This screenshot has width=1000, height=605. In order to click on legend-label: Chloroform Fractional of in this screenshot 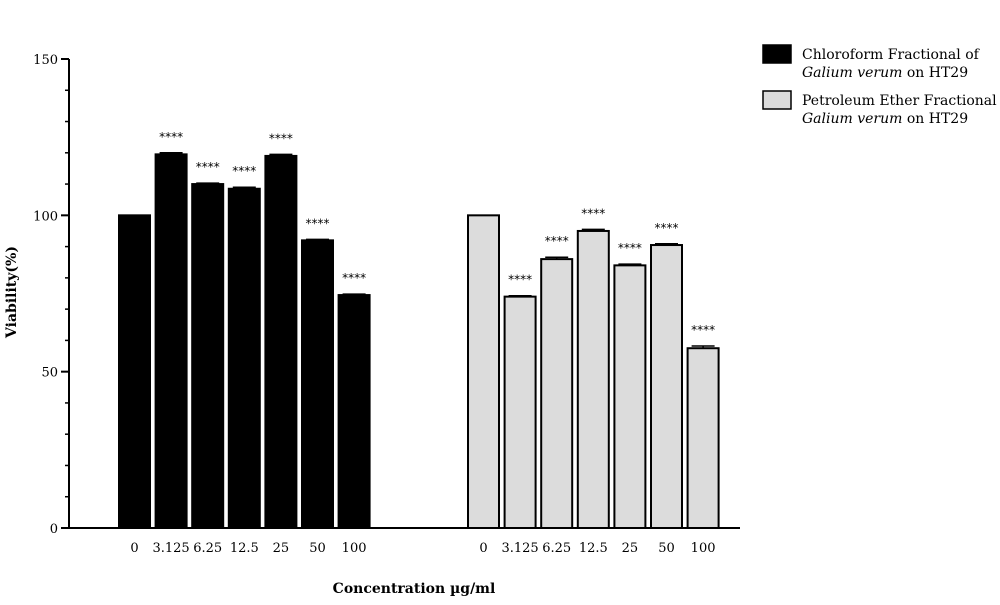, I will do `click(891, 55)`.